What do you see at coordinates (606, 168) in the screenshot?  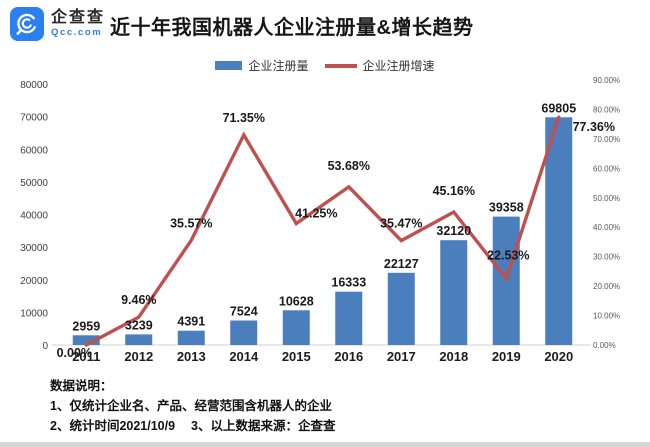 I see `right-axis-tick: 60.00%` at bounding box center [606, 168].